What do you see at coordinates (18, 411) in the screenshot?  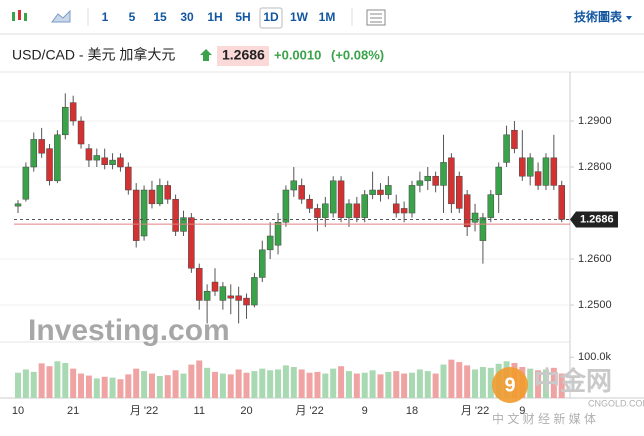 I see `x-tick-label: 10` at bounding box center [18, 411].